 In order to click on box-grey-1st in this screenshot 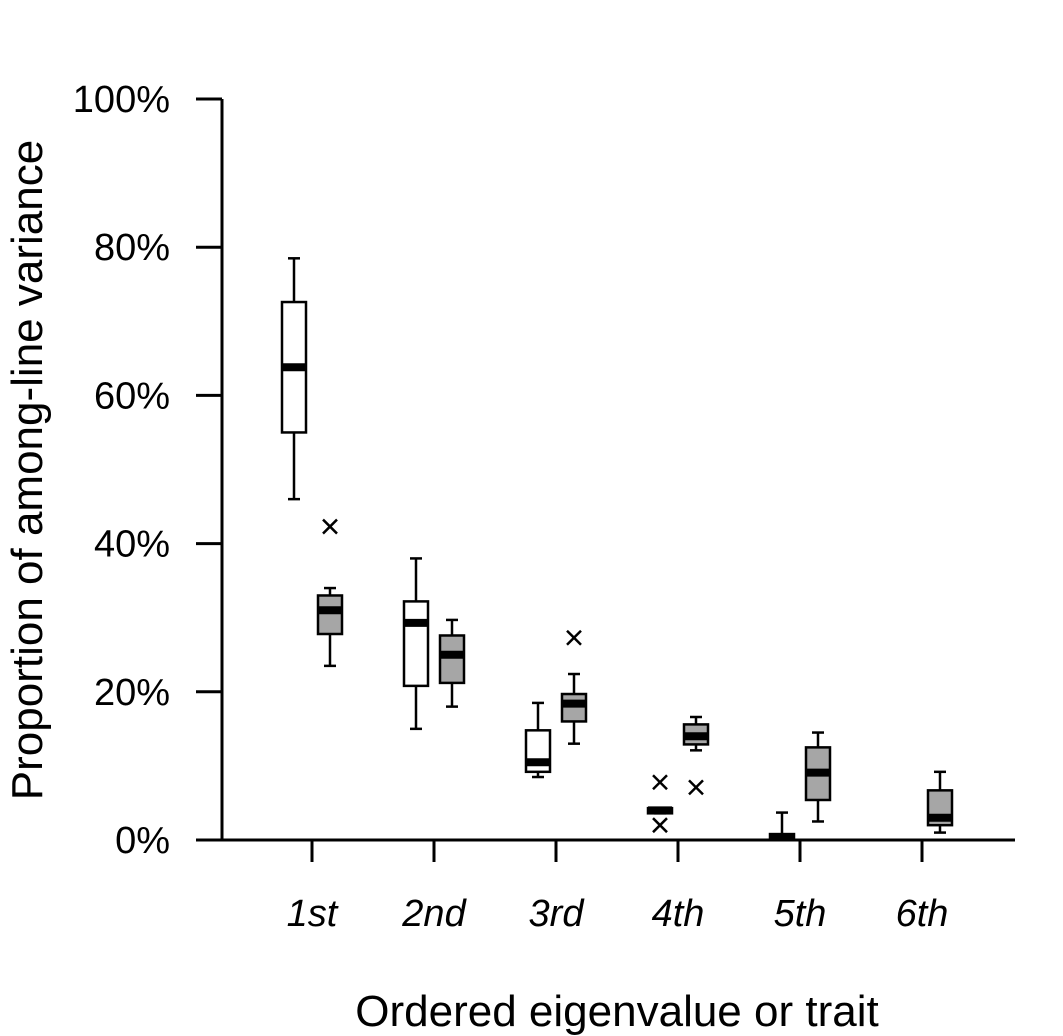, I will do `click(330, 593)`.